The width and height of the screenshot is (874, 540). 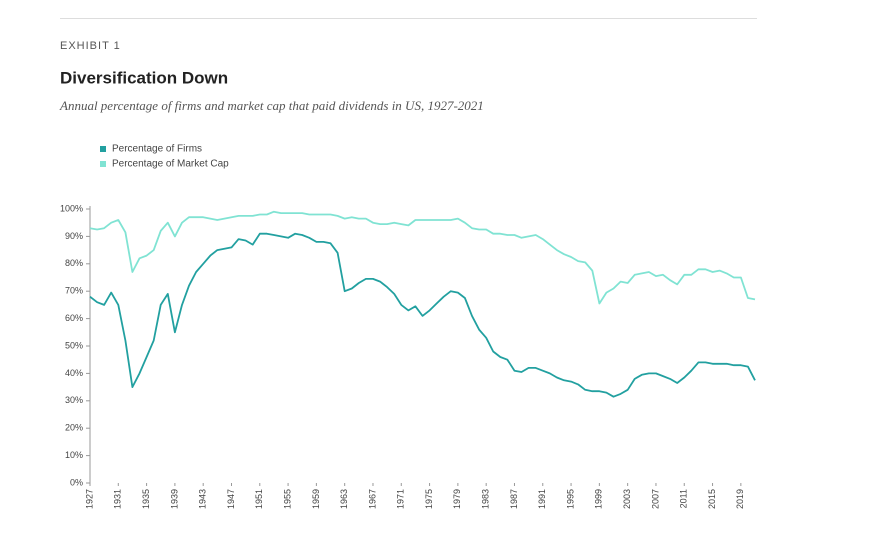 What do you see at coordinates (570, 499) in the screenshot?
I see `x-tick-label: 1995` at bounding box center [570, 499].